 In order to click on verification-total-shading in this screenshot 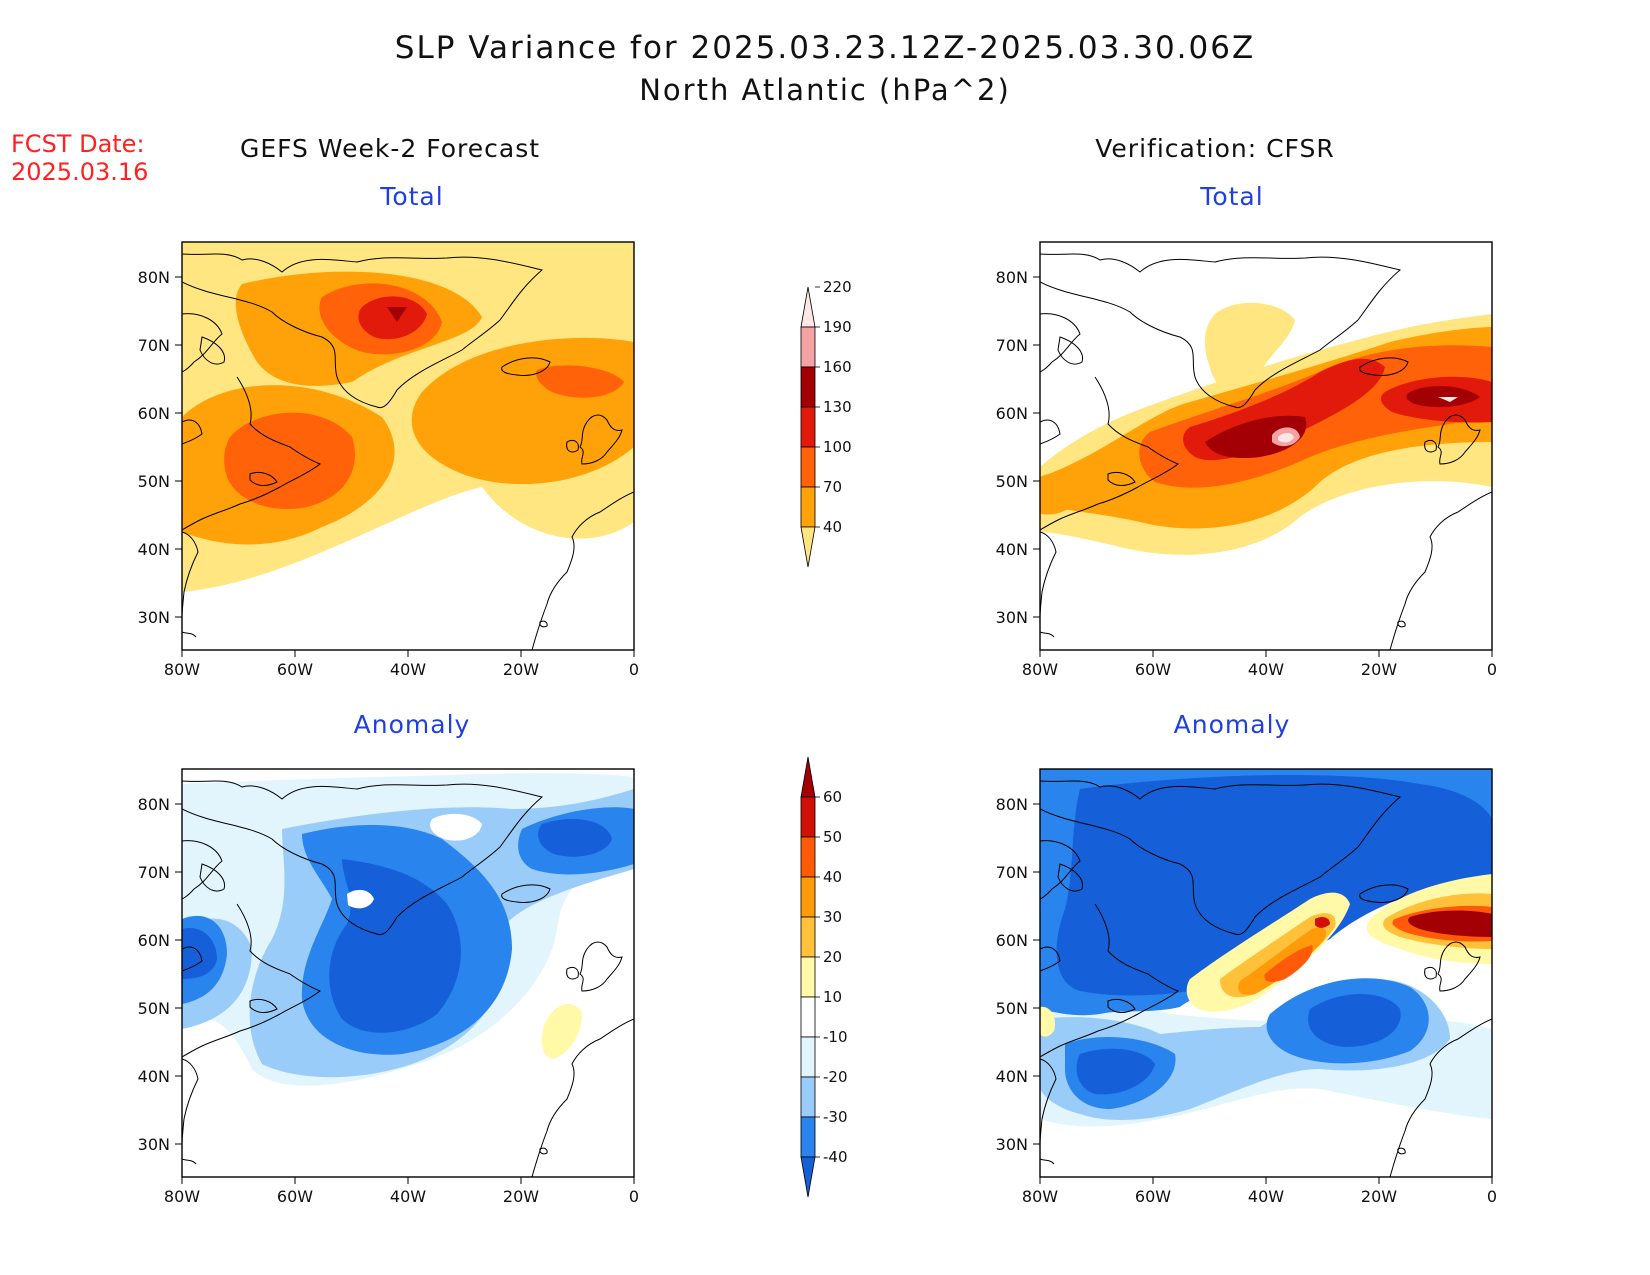, I will do `click(1266, 446)`.